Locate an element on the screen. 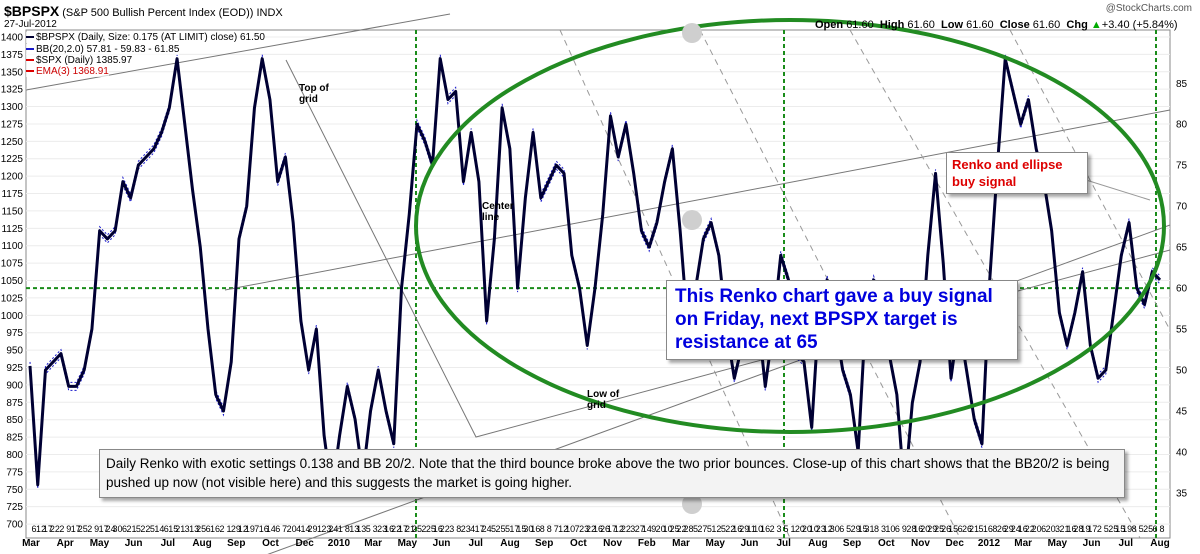 The width and height of the screenshot is (1200, 554). x-tick-label: 27 is located at coordinates (702, 529).